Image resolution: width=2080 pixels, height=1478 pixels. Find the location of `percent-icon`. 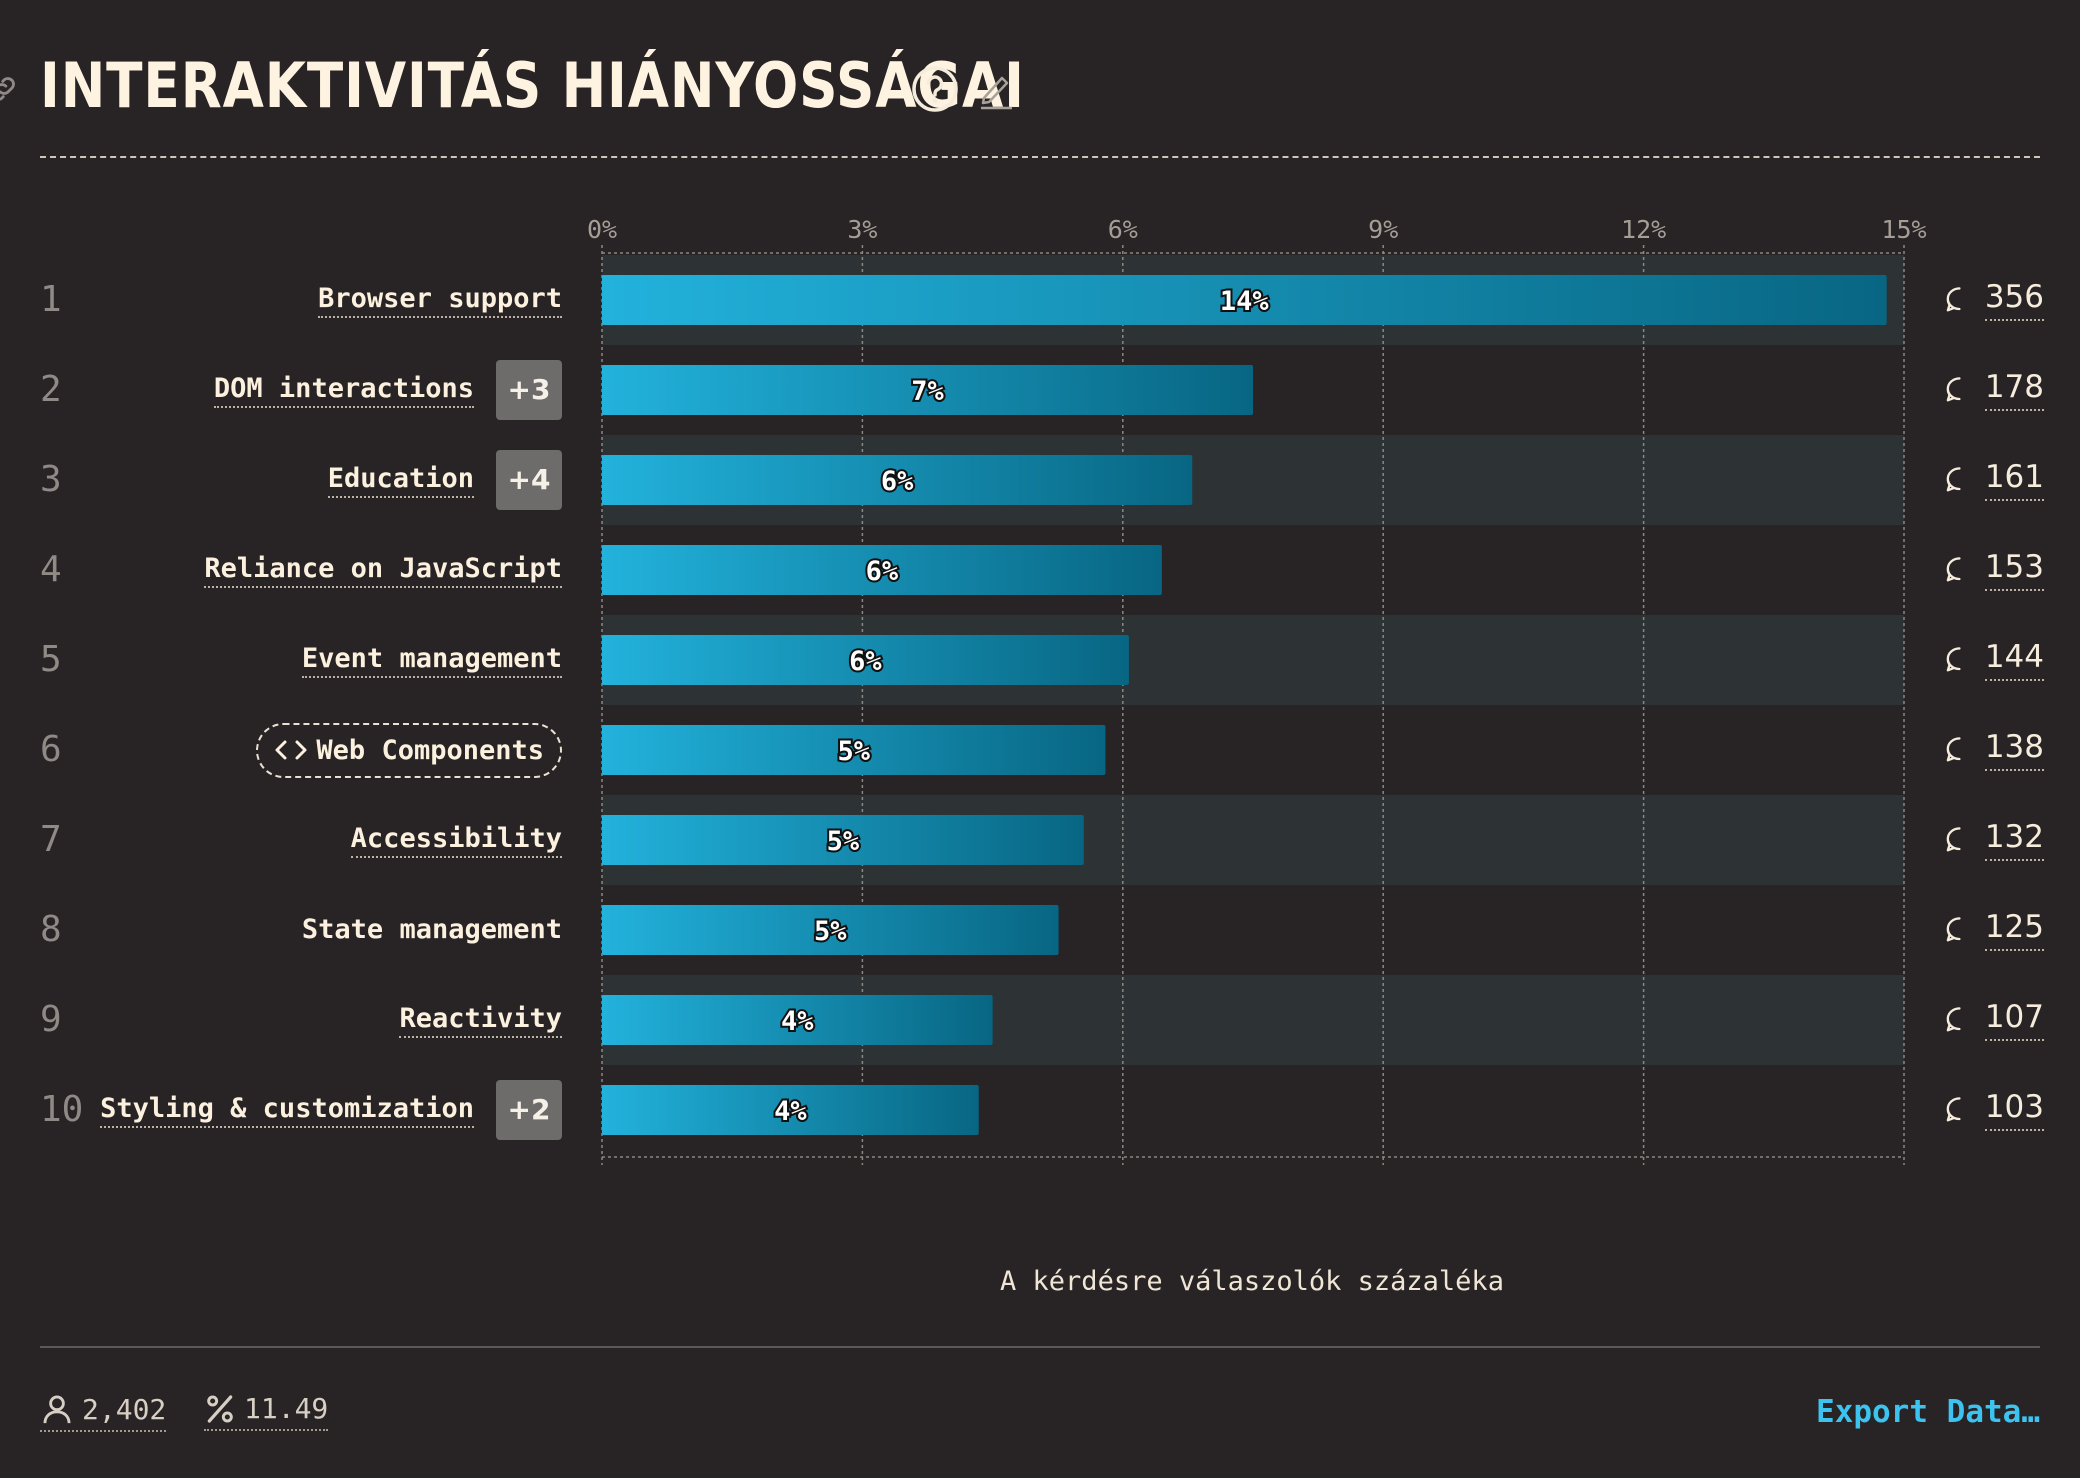

percent-icon is located at coordinates (220, 1408).